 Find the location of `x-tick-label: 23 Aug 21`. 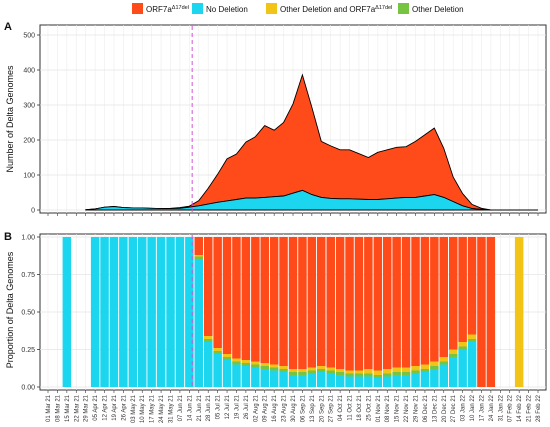

x-tick-label: 23 Aug 21 is located at coordinates (285, 408).